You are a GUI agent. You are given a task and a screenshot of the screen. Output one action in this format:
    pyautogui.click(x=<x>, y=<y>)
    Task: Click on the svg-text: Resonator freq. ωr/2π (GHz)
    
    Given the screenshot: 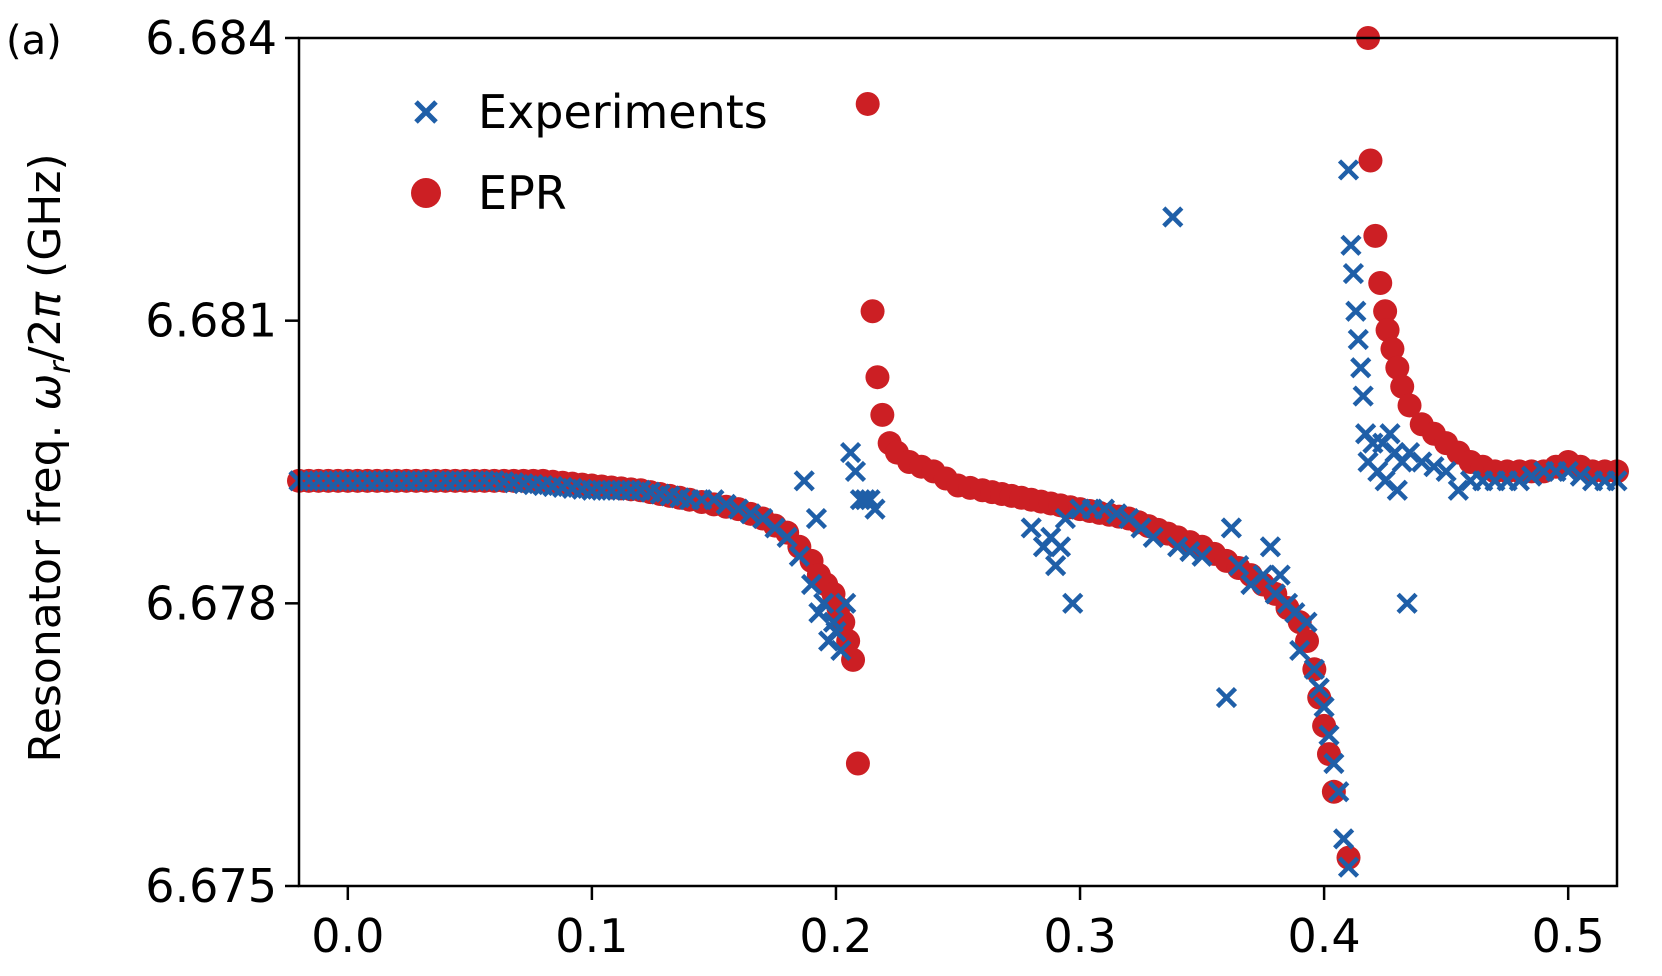 What is the action you would take?
    pyautogui.click(x=49, y=457)
    